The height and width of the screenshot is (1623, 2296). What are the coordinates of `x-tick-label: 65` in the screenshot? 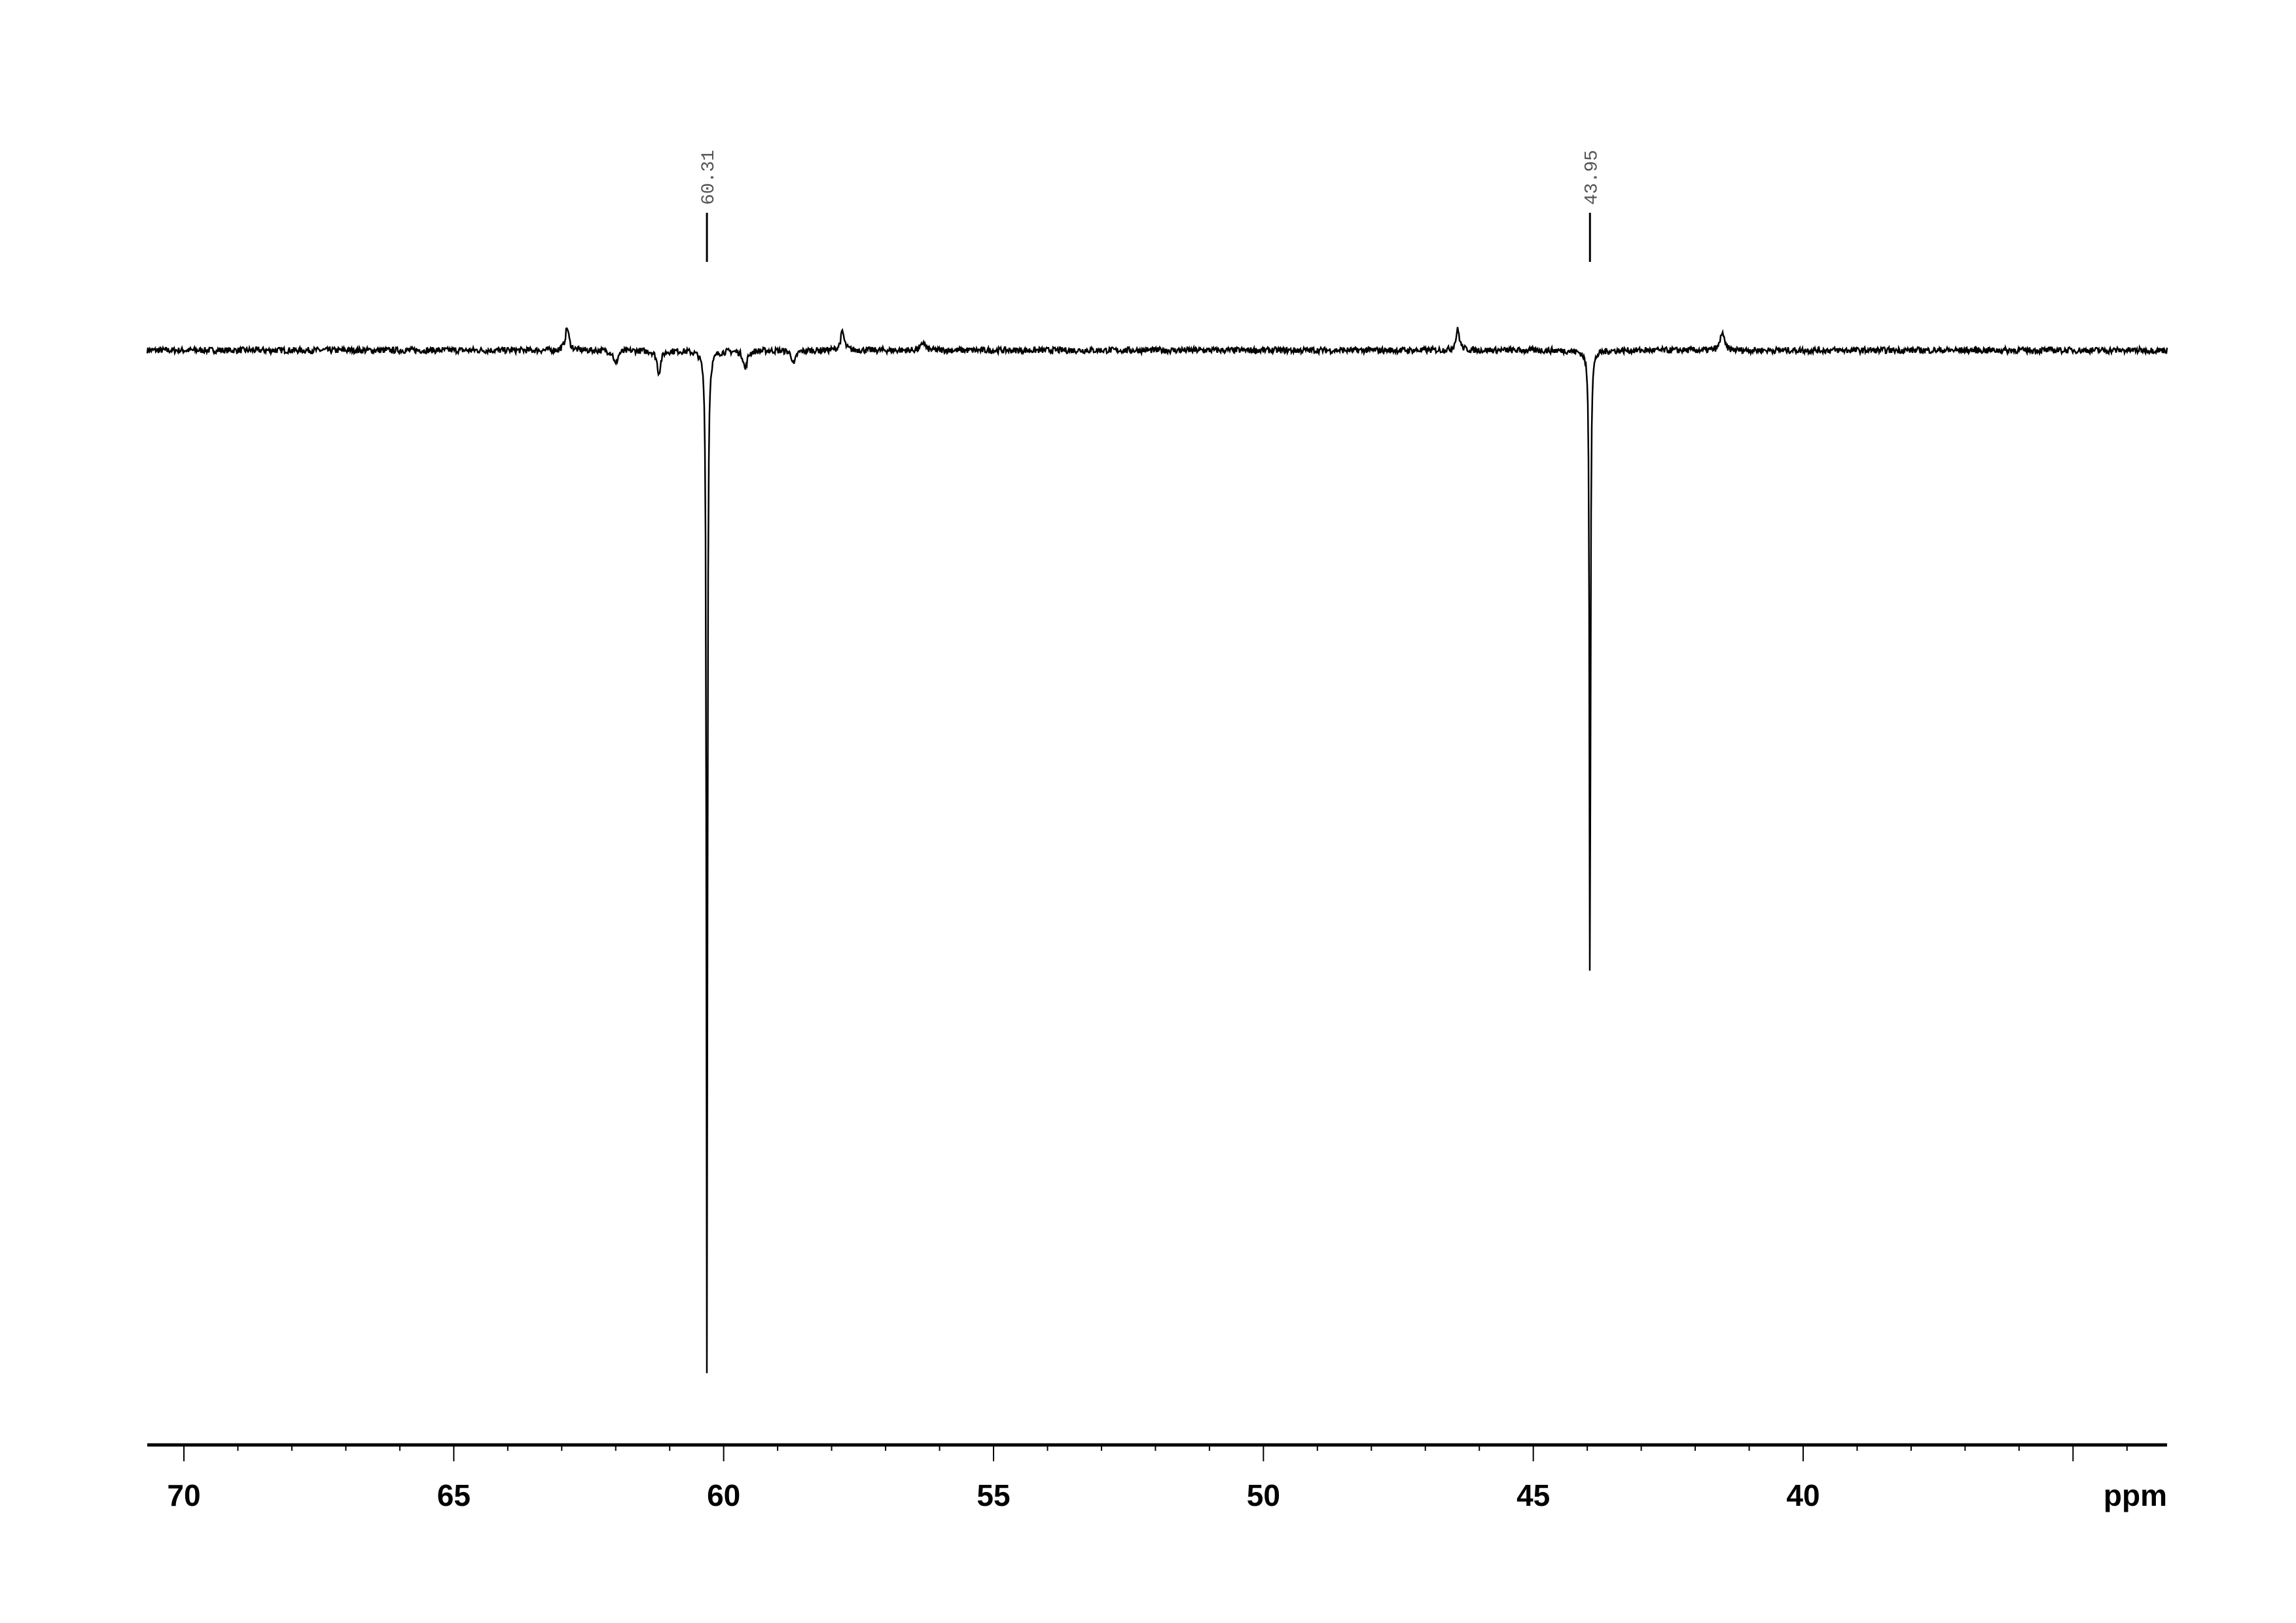 It's located at (454, 1495).